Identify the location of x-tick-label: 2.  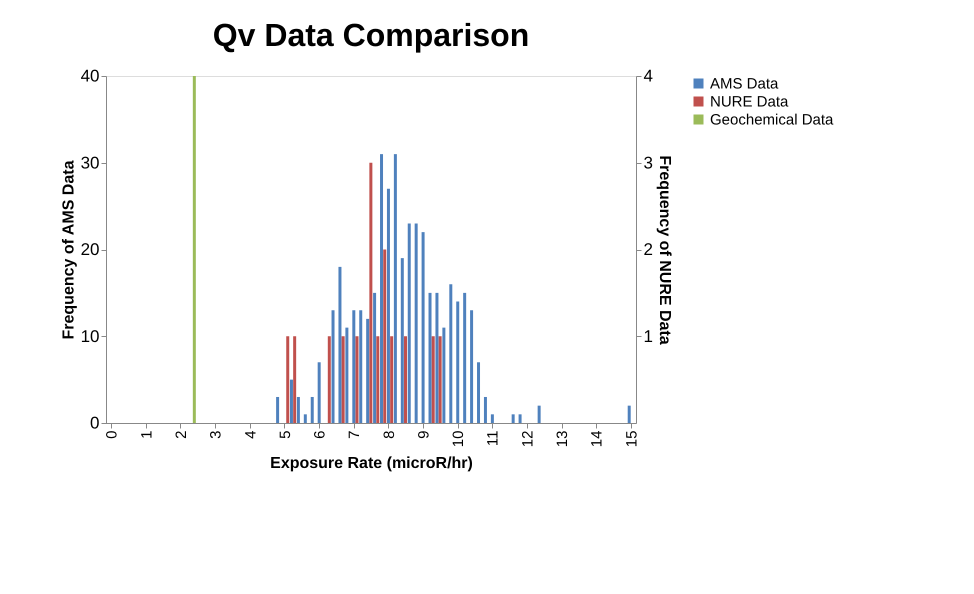
(181, 434).